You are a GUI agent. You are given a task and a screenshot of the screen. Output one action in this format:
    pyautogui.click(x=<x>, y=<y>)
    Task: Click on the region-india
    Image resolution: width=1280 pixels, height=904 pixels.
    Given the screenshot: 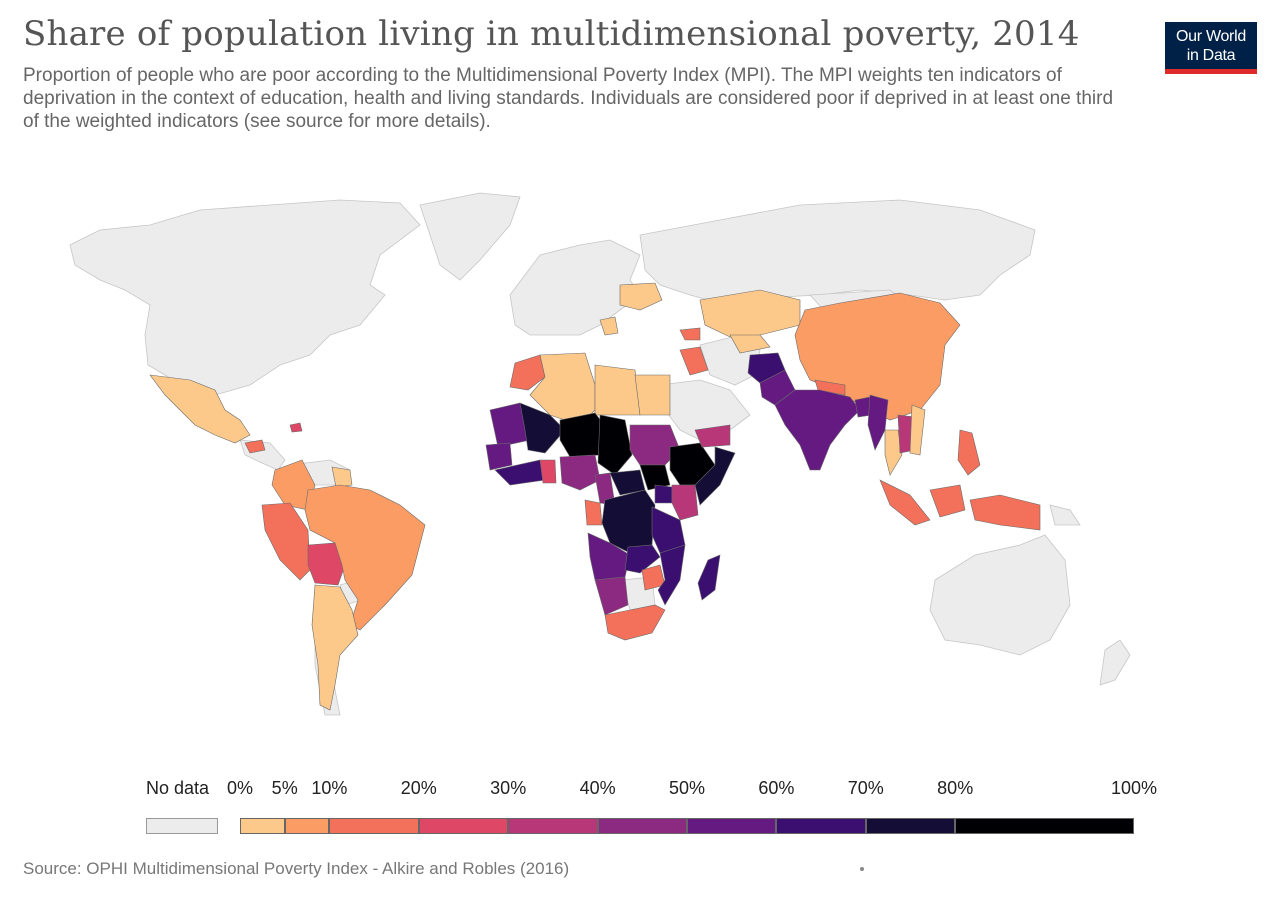 What is the action you would take?
    pyautogui.click(x=817, y=430)
    